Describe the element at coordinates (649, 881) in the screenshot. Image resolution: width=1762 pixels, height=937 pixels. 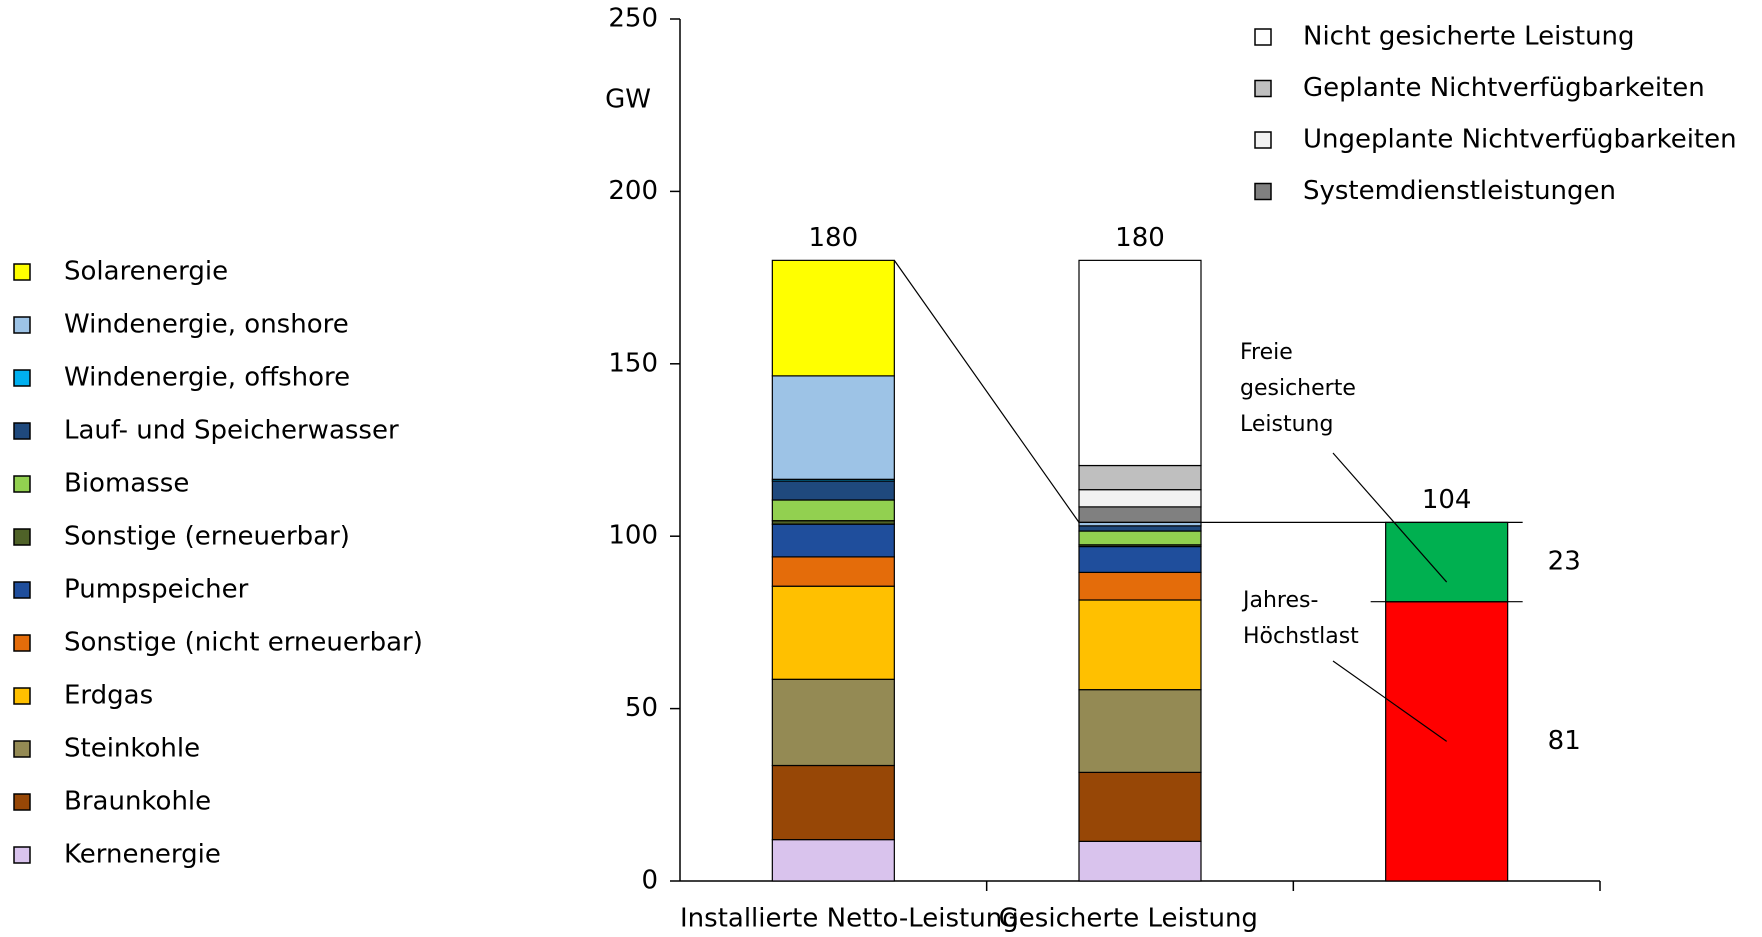
I see `y-tick-label: 0` at that location.